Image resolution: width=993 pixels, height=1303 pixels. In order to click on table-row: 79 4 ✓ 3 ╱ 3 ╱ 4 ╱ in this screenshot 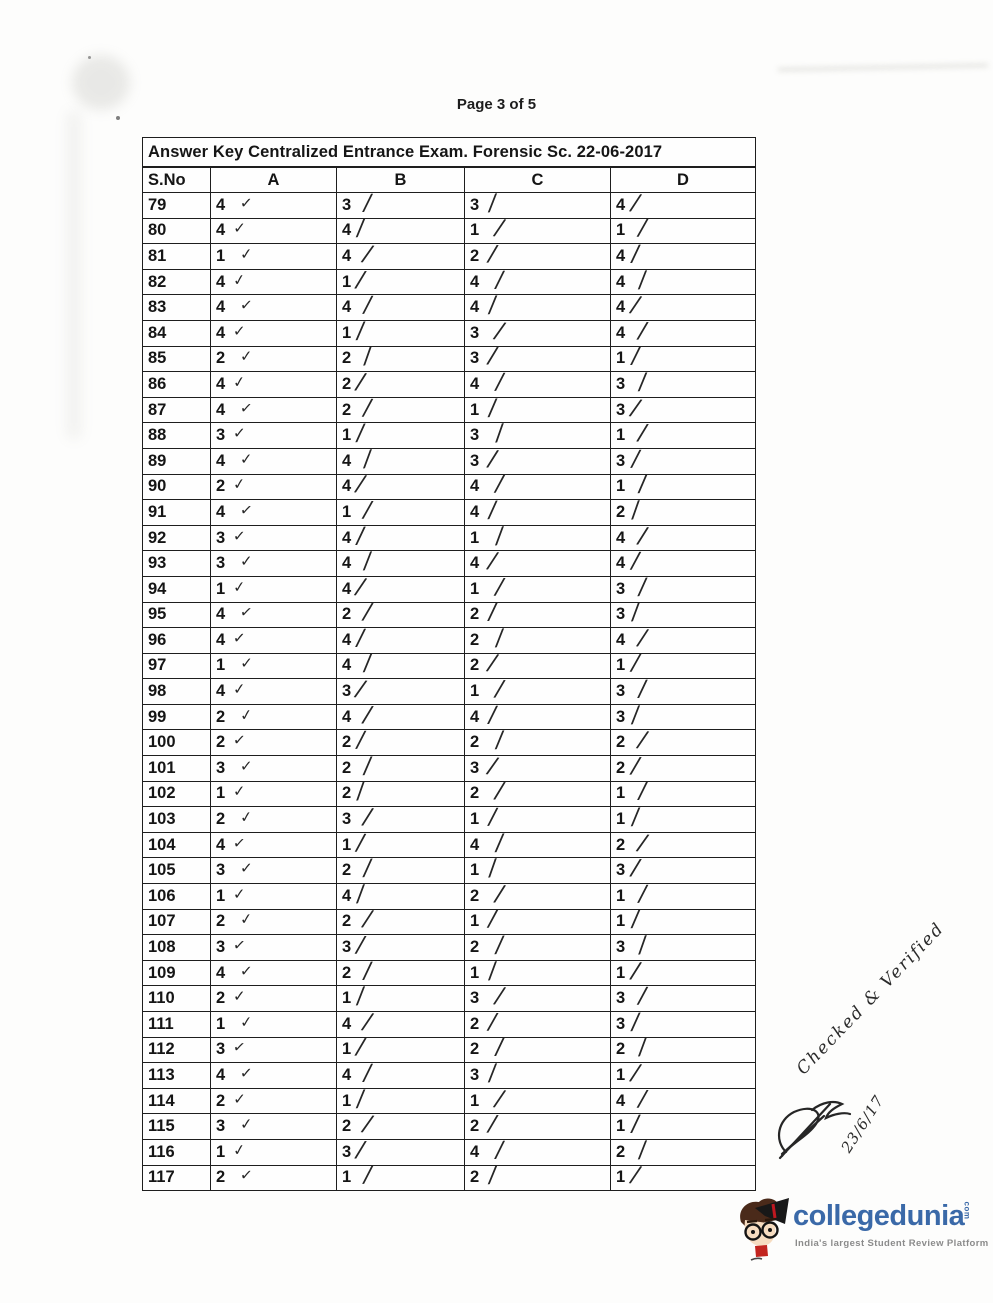, I will do `click(449, 205)`.